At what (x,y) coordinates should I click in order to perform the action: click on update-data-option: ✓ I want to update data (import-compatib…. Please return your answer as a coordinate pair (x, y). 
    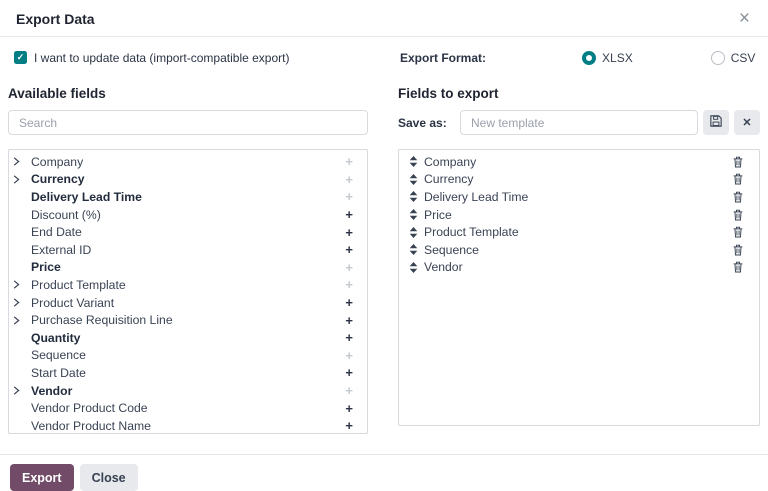
    Looking at the image, I should click on (188, 57).